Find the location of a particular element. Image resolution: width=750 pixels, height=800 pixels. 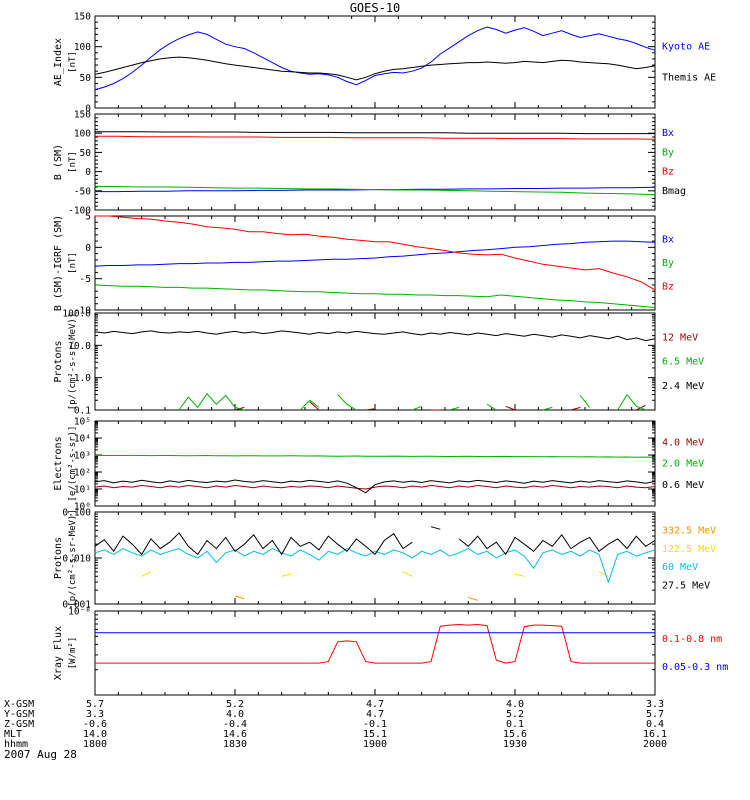

axis-row-label: Y-GSM is located at coordinates (19, 714).